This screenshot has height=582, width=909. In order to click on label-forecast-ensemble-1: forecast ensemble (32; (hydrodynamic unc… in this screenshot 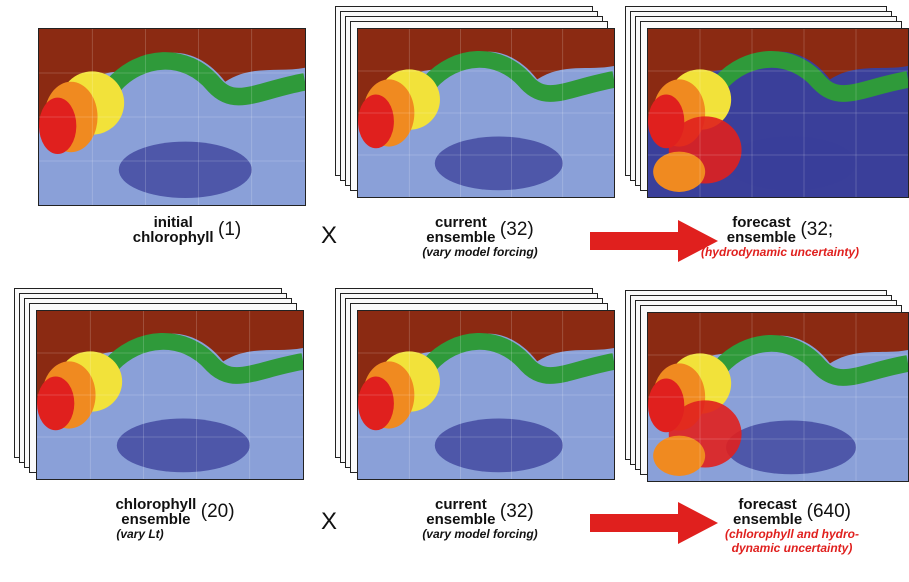, I will do `click(780, 237)`.